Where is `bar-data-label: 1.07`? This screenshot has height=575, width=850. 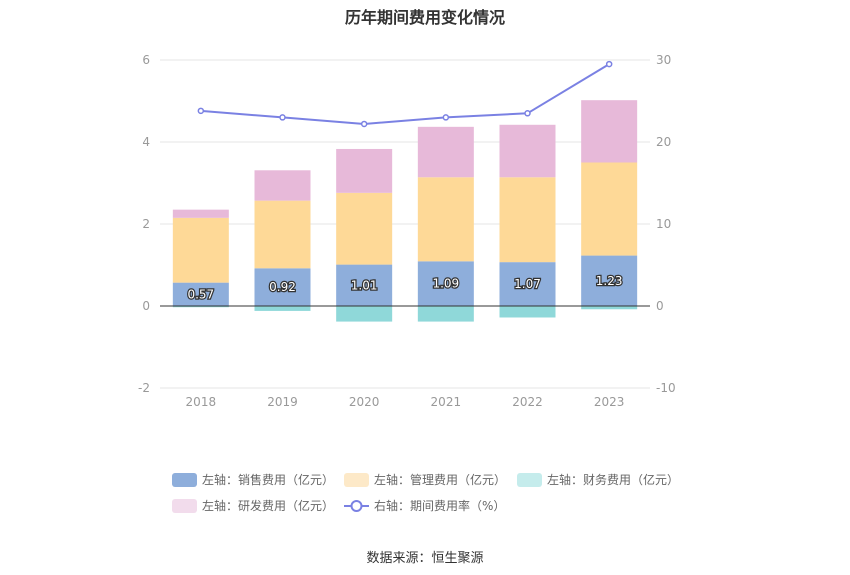 bar-data-label: 1.07 is located at coordinates (527, 284).